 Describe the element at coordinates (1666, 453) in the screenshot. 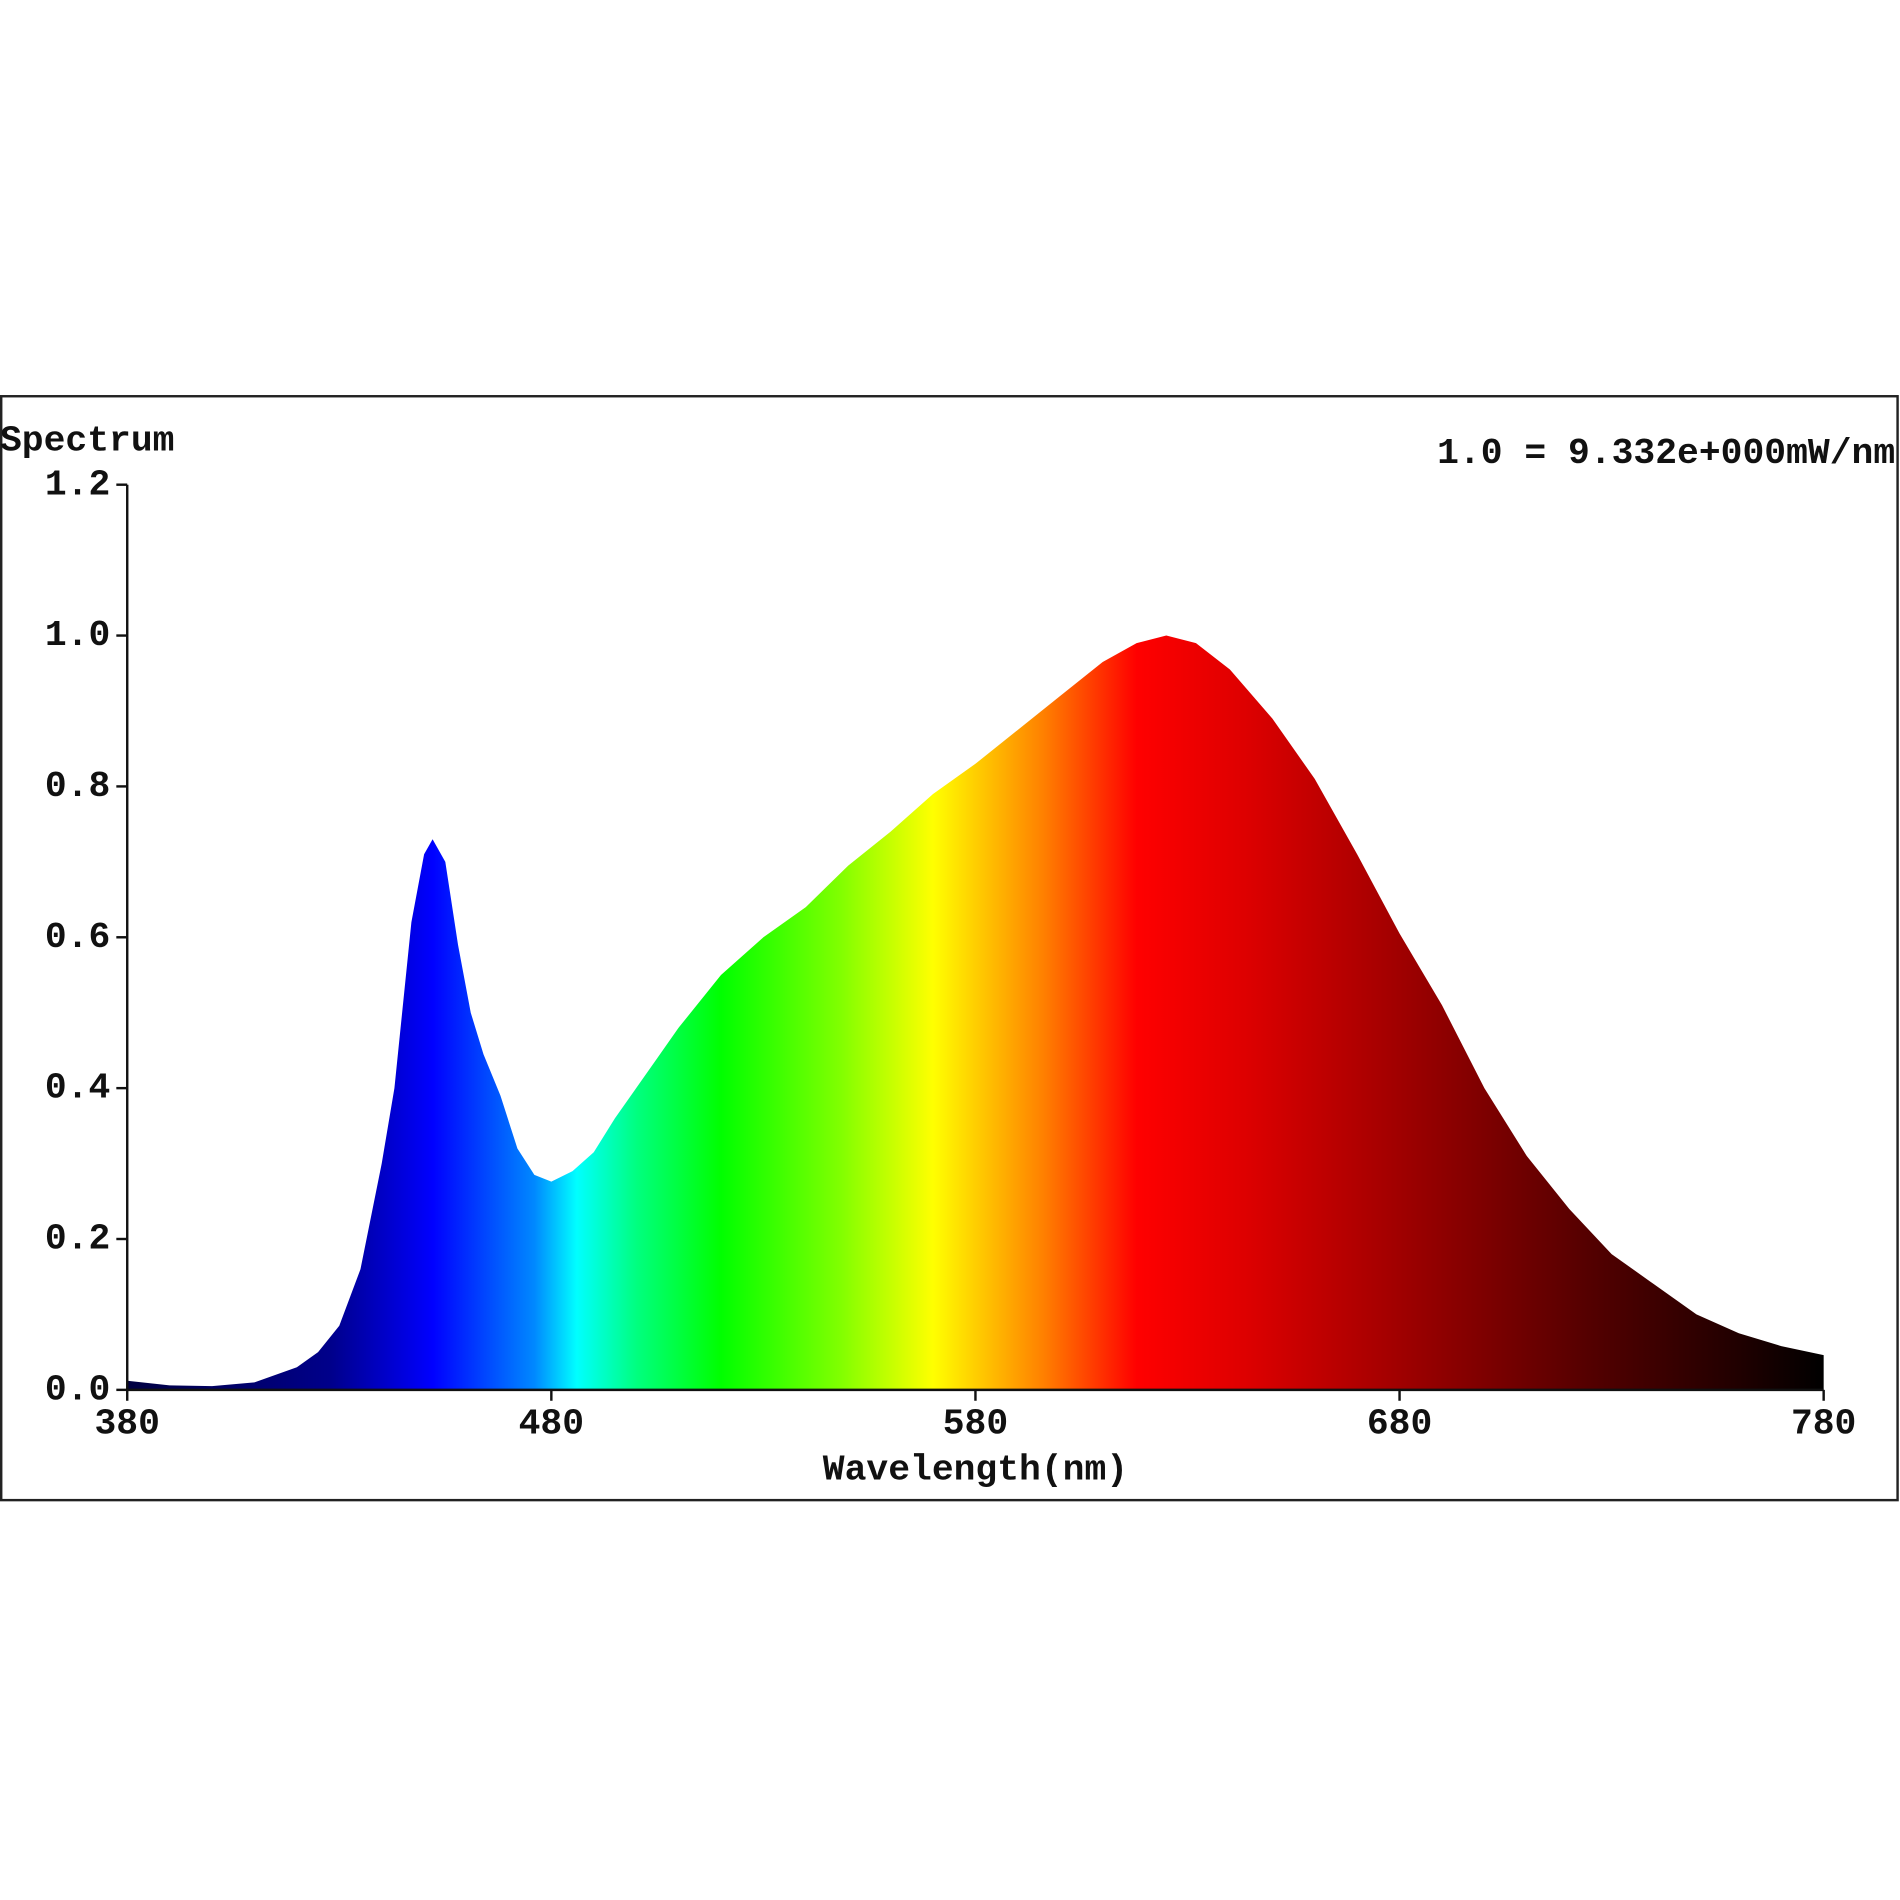

I see `annotation: 1.0 = 9.332e+000mW/nm` at that location.